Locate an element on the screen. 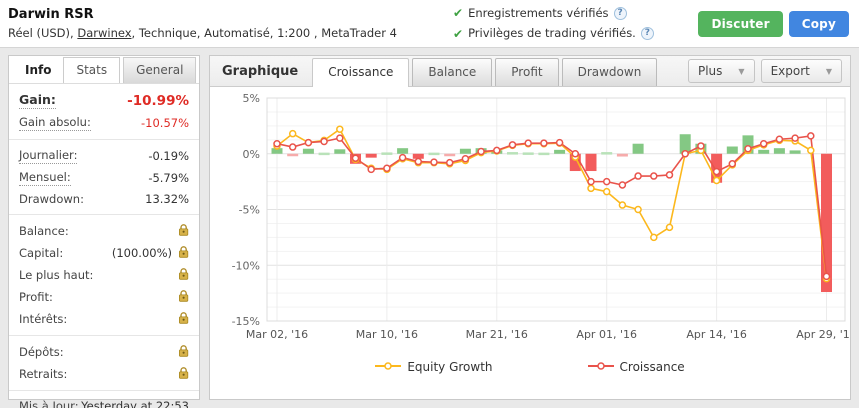 This screenshot has height=408, width=859. stat-label: Journalier: is located at coordinates (48, 156).